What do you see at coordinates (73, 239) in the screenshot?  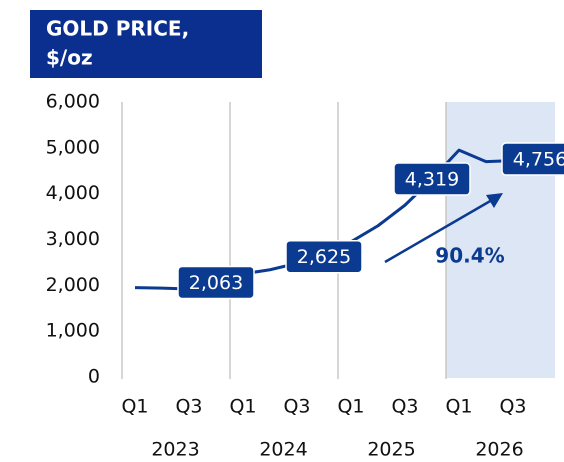 I see `y-tick-label: 3,000` at bounding box center [73, 239].